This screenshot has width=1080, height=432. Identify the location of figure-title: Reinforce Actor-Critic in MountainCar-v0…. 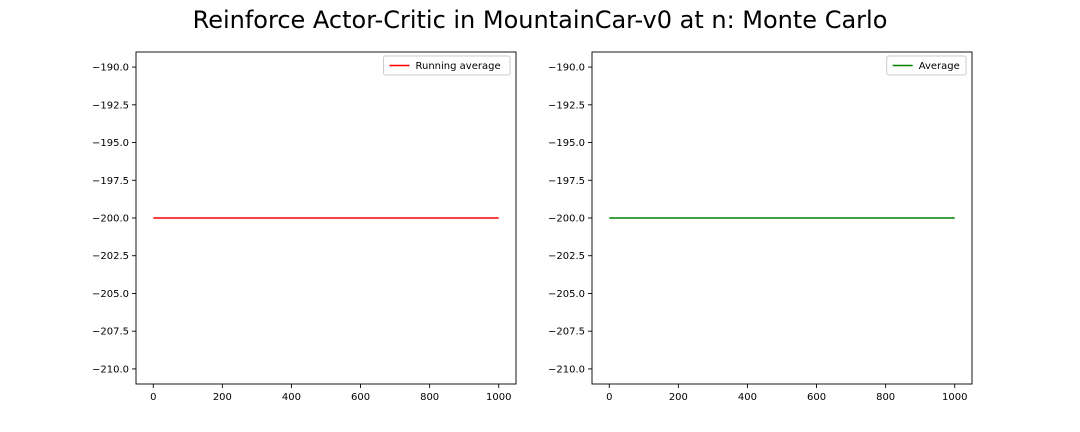
(540, 20).